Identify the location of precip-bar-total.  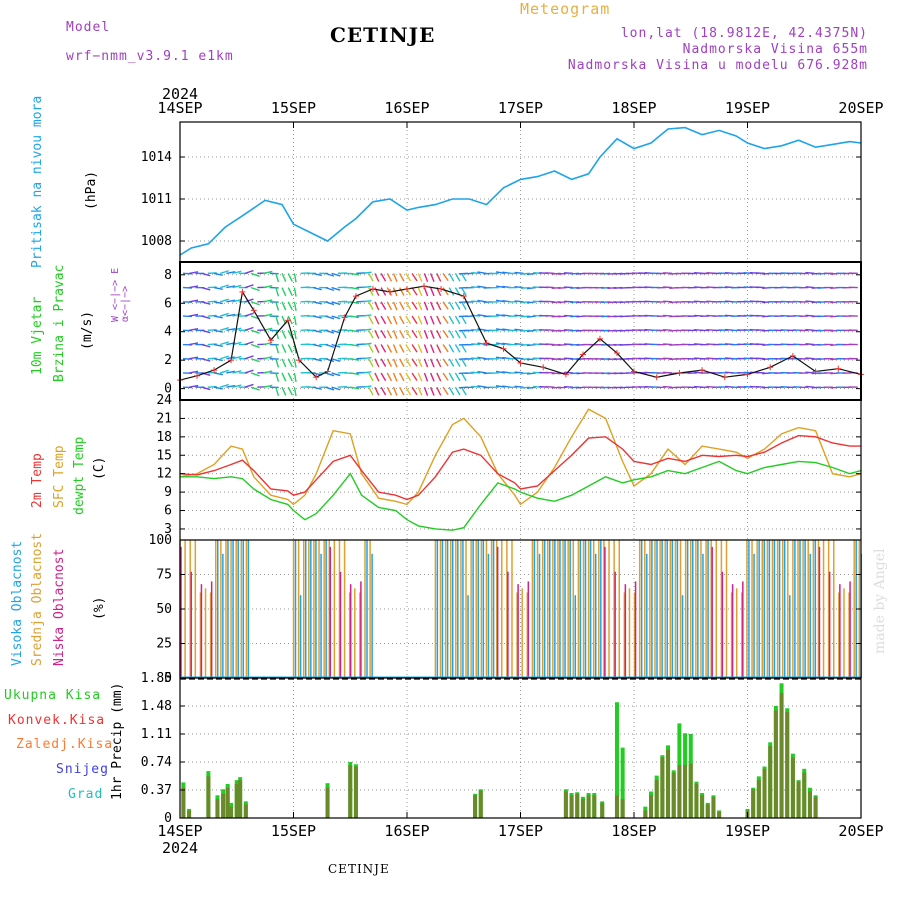
(622, 782).